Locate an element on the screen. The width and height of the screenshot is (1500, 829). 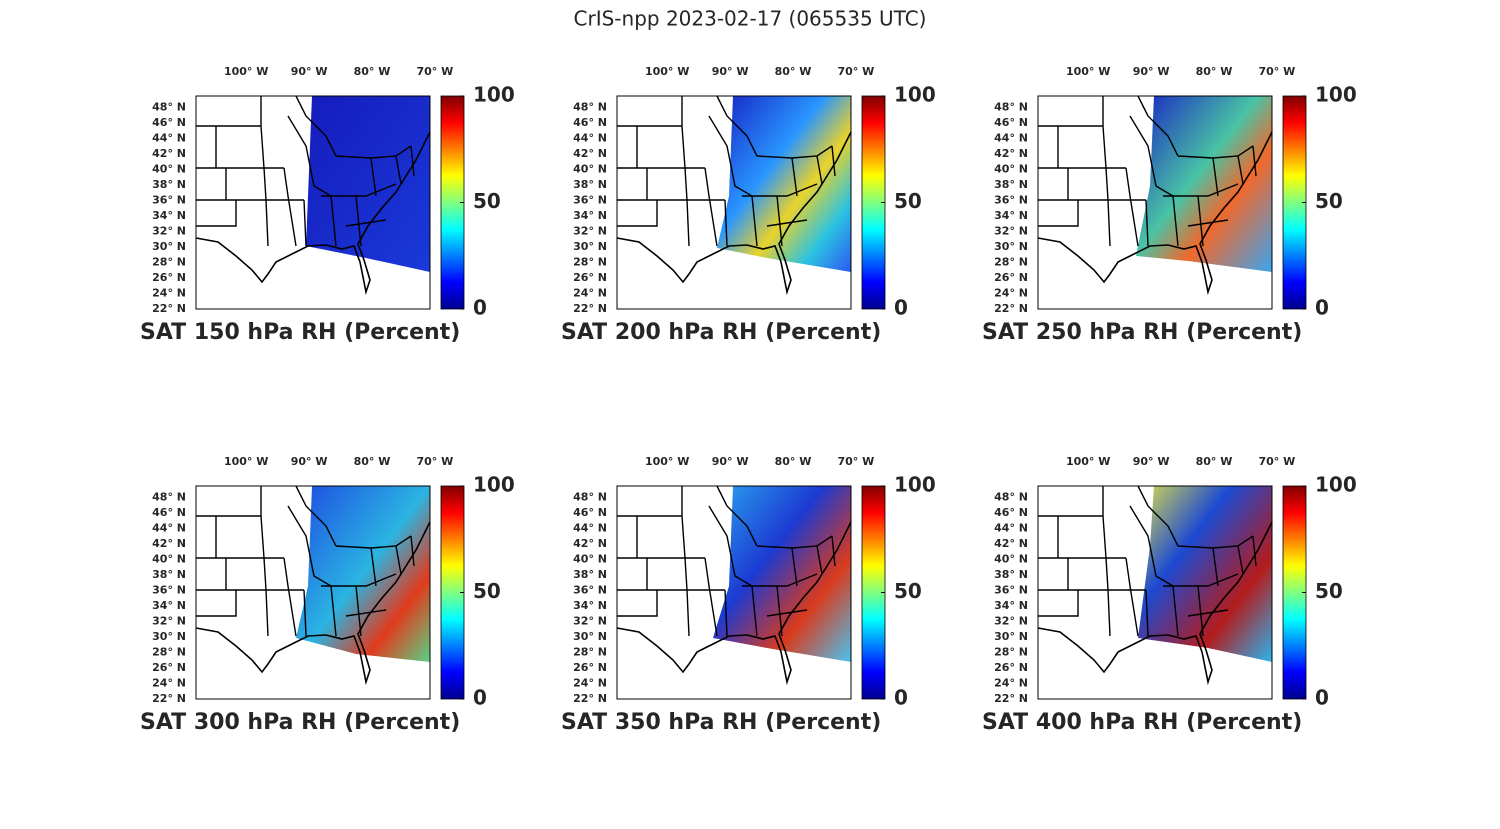
panel-title: SAT 150 hPa RH (Percent) is located at coordinates (300, 332).